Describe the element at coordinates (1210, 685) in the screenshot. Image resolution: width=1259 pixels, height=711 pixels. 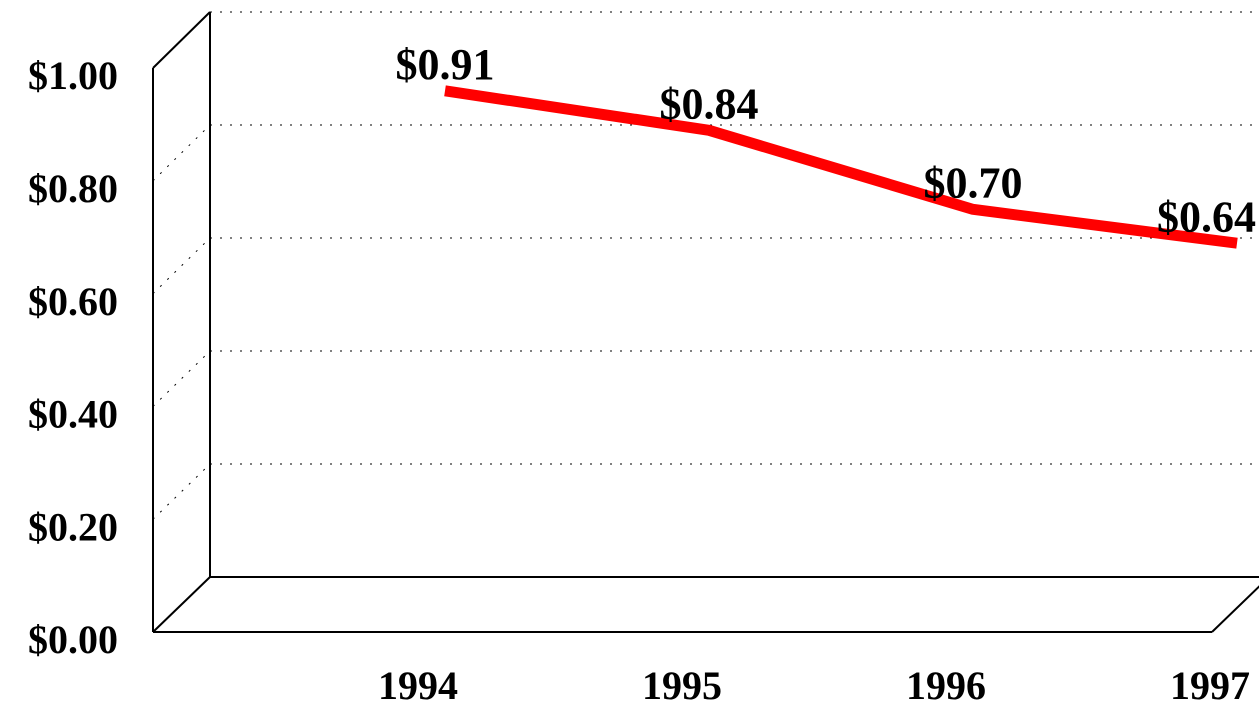
I see `x-tick-label: 1997` at that location.